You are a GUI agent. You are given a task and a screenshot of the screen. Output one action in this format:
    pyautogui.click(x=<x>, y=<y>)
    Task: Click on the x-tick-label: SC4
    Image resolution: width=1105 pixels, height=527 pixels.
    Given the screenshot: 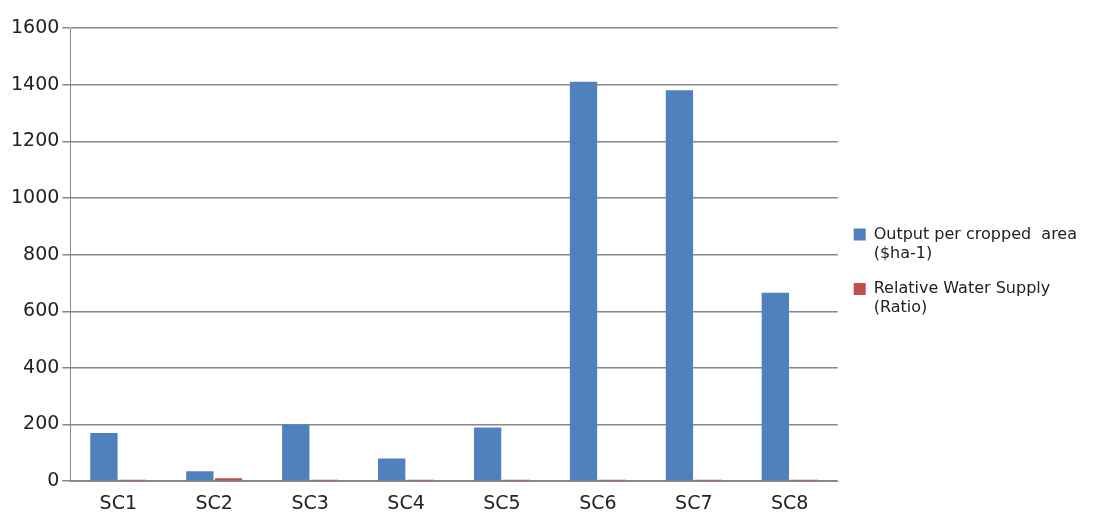 What is the action you would take?
    pyautogui.click(x=406, y=501)
    